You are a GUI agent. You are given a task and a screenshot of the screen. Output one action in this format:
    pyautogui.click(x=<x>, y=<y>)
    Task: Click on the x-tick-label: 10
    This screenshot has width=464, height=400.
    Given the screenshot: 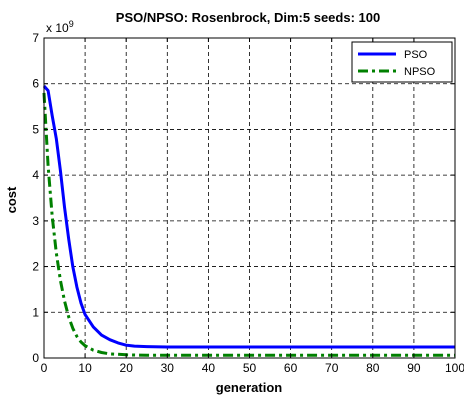 What is the action you would take?
    pyautogui.click(x=85, y=368)
    